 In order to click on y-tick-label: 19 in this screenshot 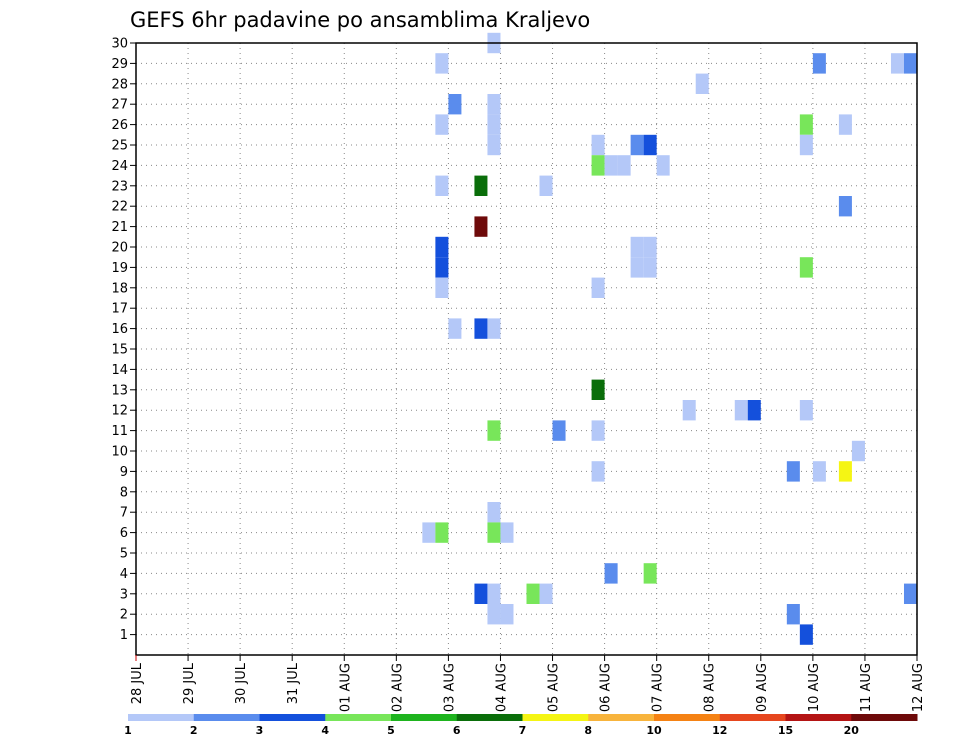, I will do `click(119, 268)`.